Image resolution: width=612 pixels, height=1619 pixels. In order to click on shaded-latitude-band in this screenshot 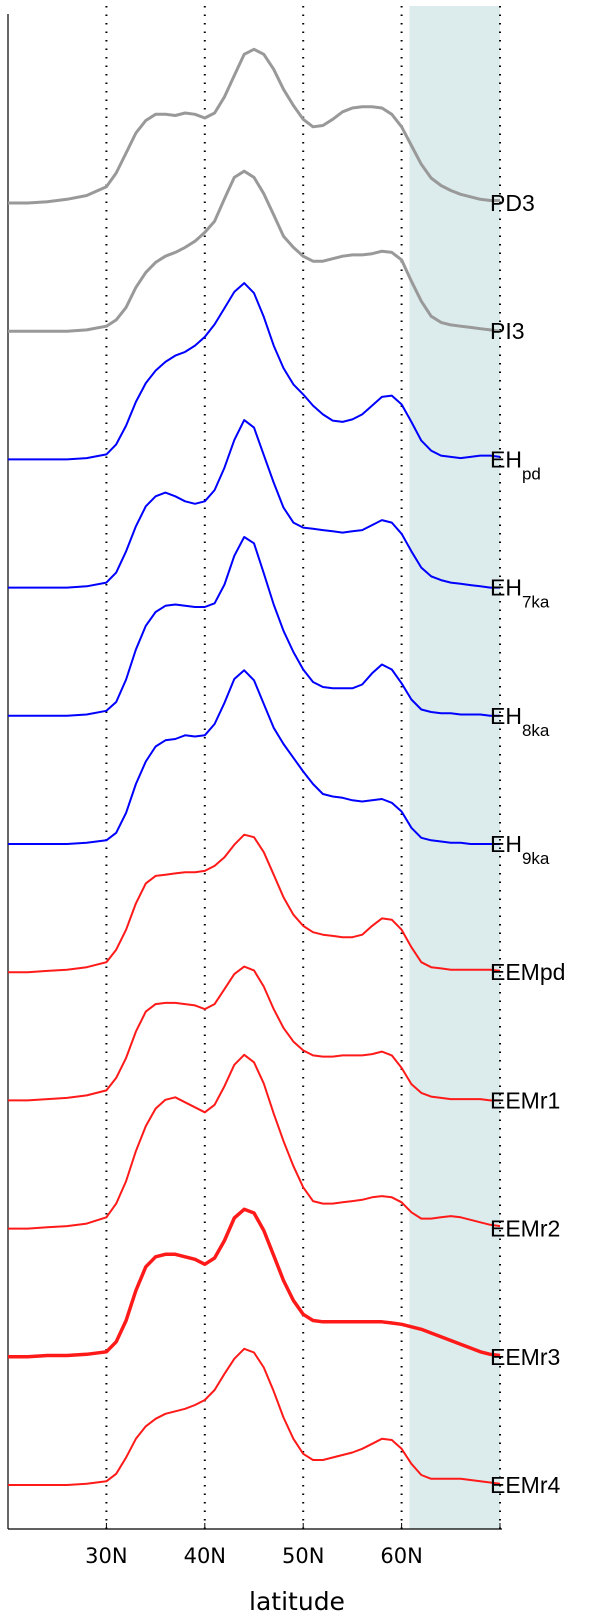, I will do `click(454, 767)`.